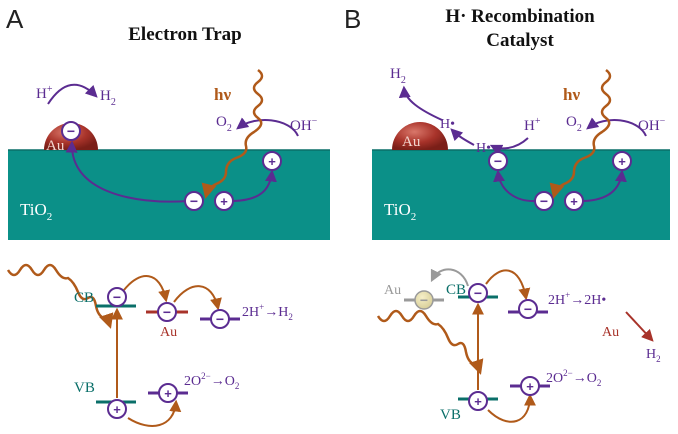 The height and width of the screenshot is (434, 678). I want to click on cb-label-a: CB, so click(84, 298).